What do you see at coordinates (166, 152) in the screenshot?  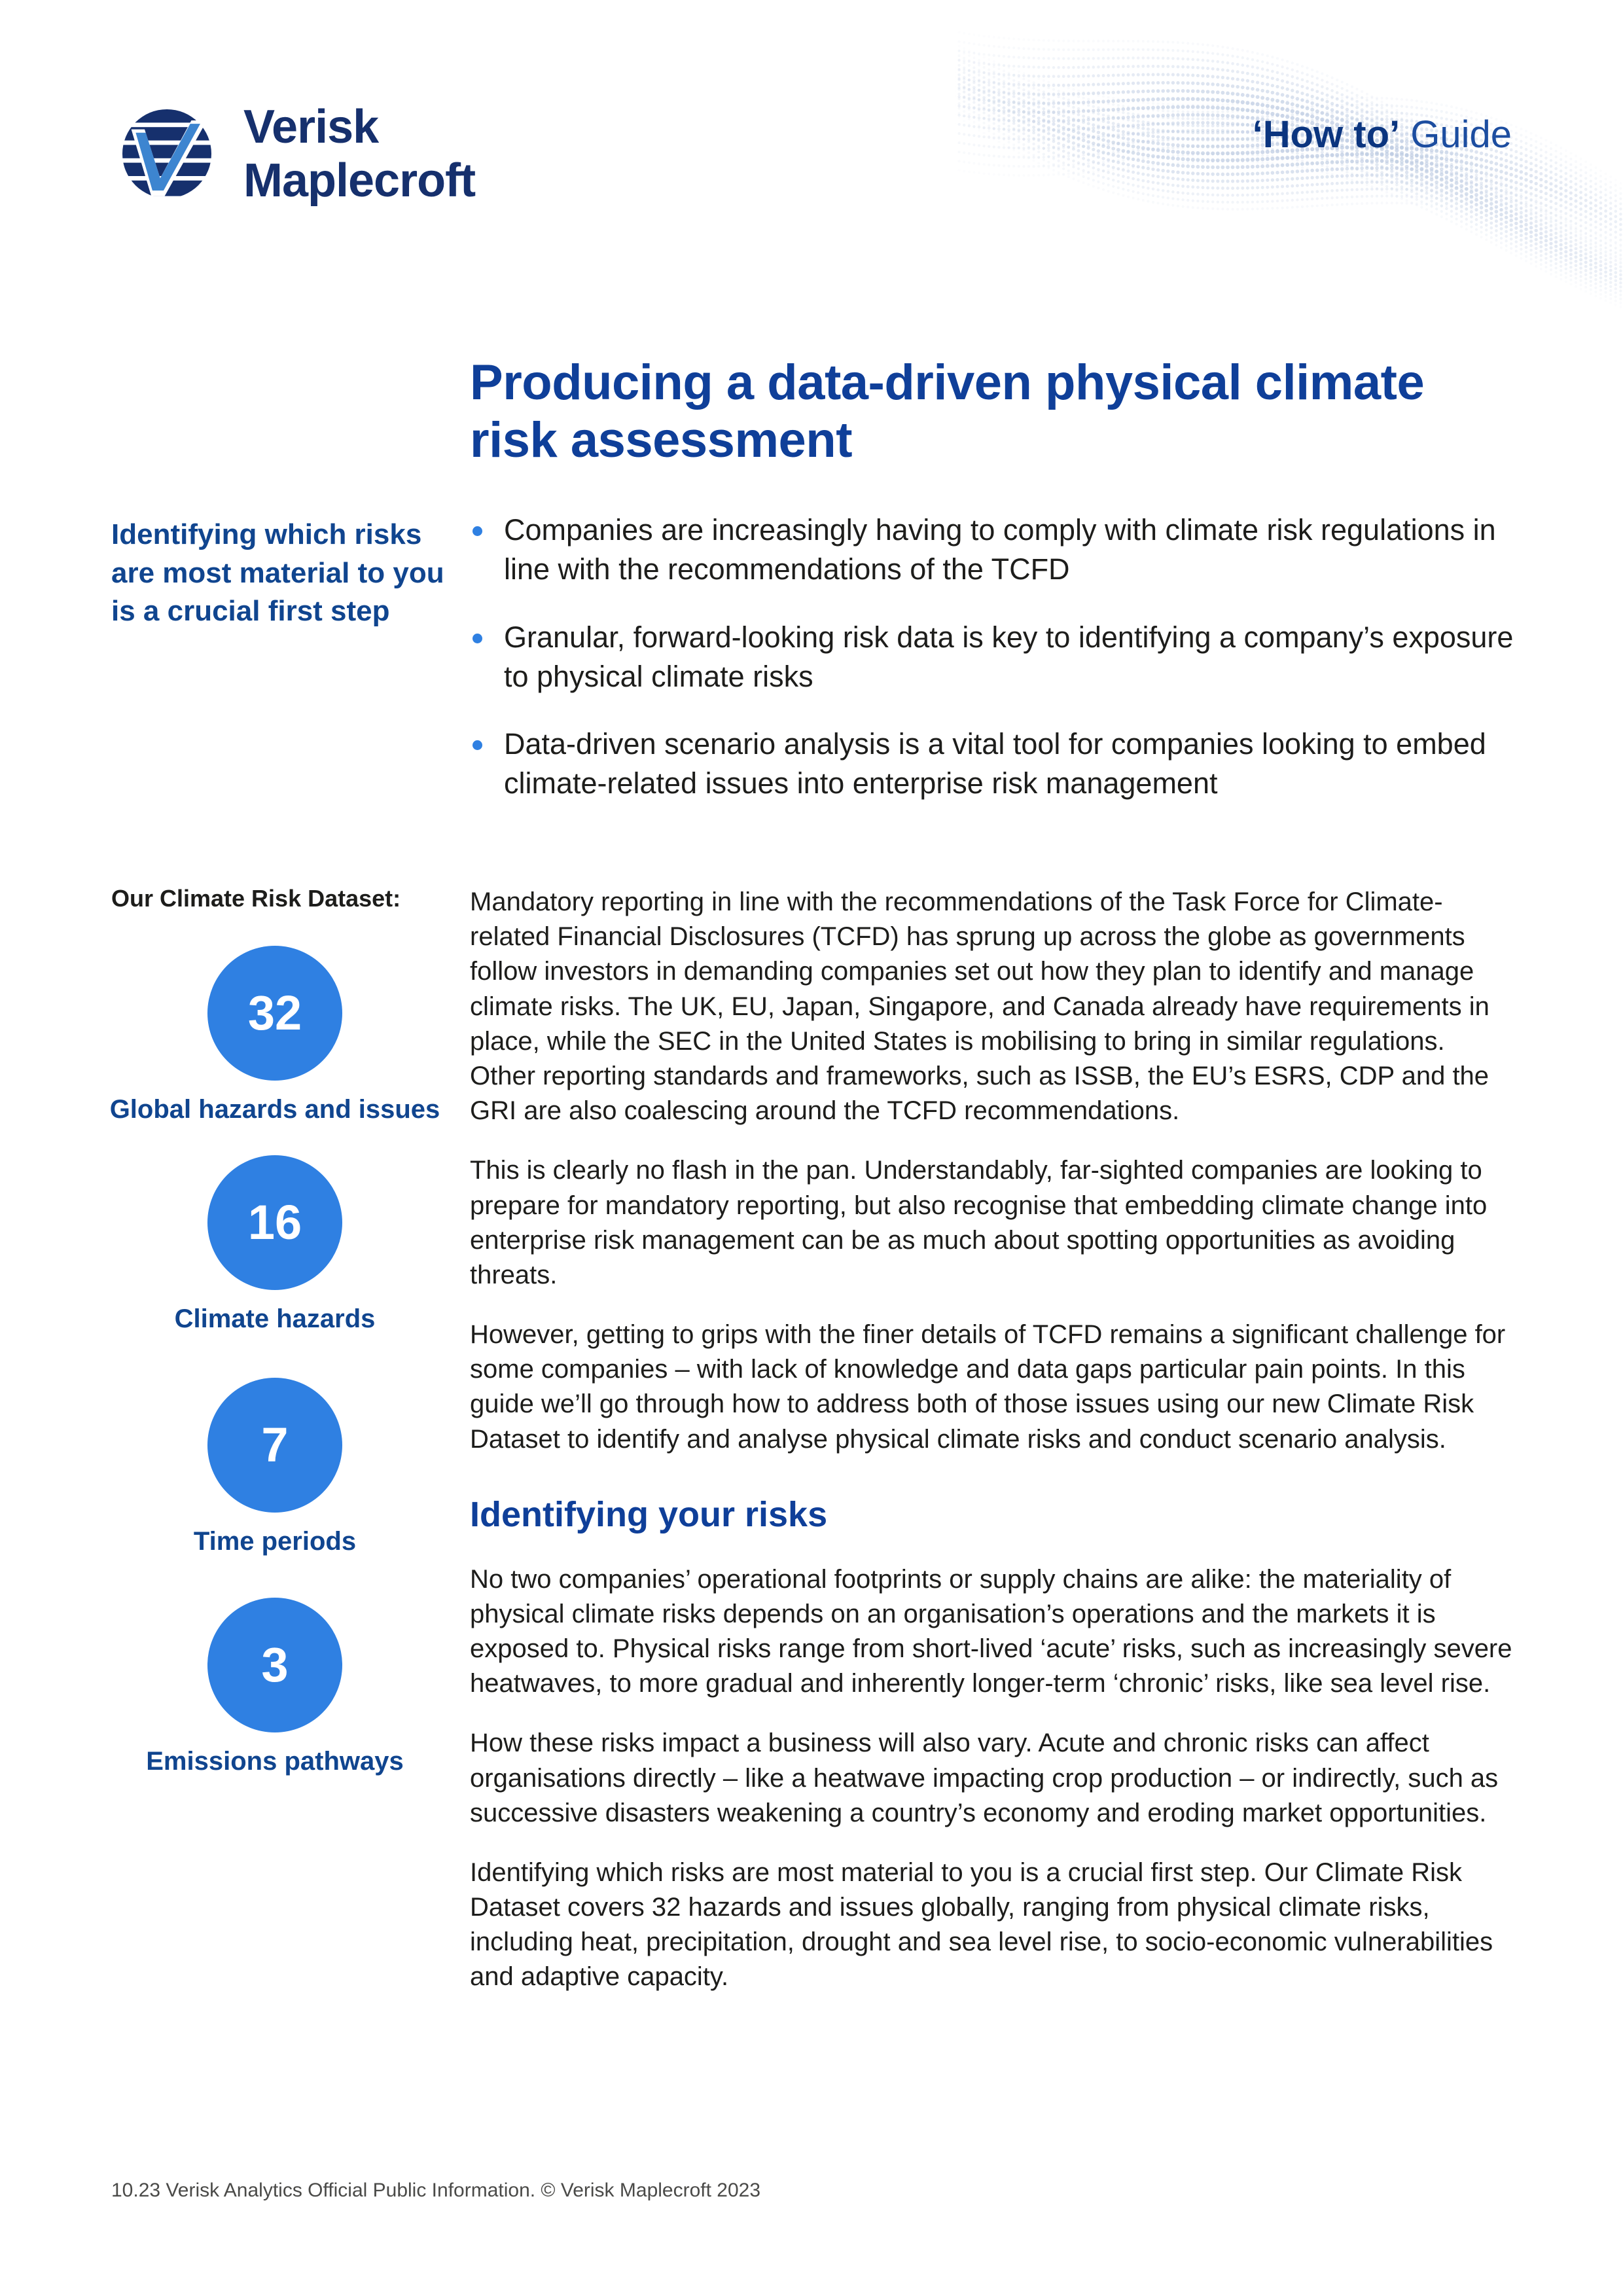 I see `verisk-globe-check-icon` at bounding box center [166, 152].